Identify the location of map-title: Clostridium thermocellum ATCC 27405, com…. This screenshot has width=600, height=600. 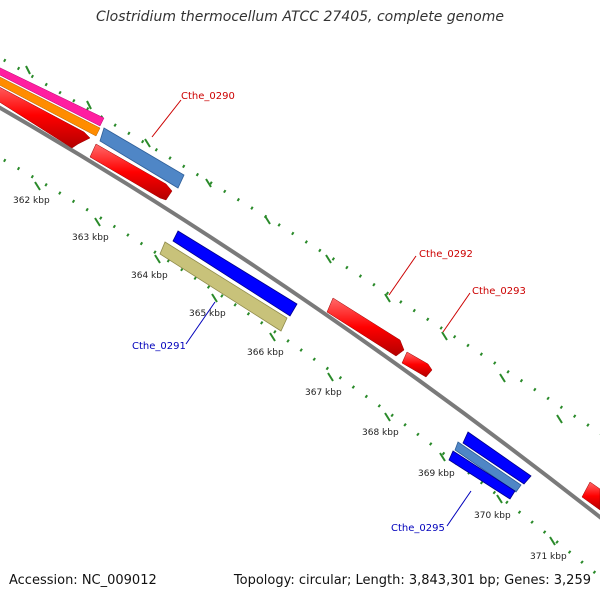
(300, 17).